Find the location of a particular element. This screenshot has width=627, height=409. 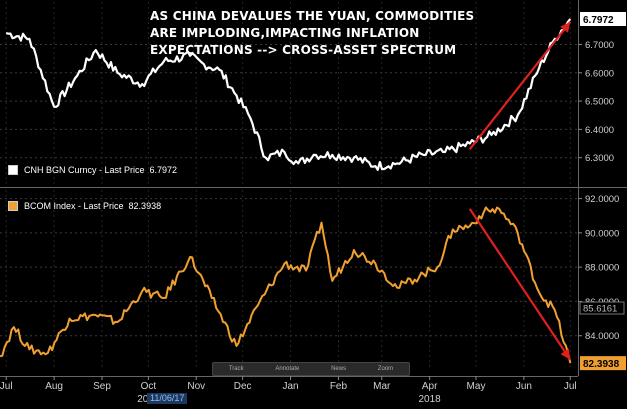

bcom-ytick-label: 92.0000 is located at coordinates (602, 199).